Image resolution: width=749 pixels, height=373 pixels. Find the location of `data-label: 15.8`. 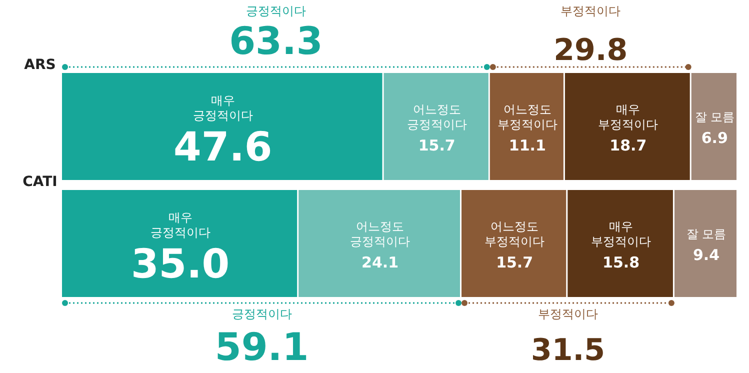

data-label: 15.8 is located at coordinates (621, 263).